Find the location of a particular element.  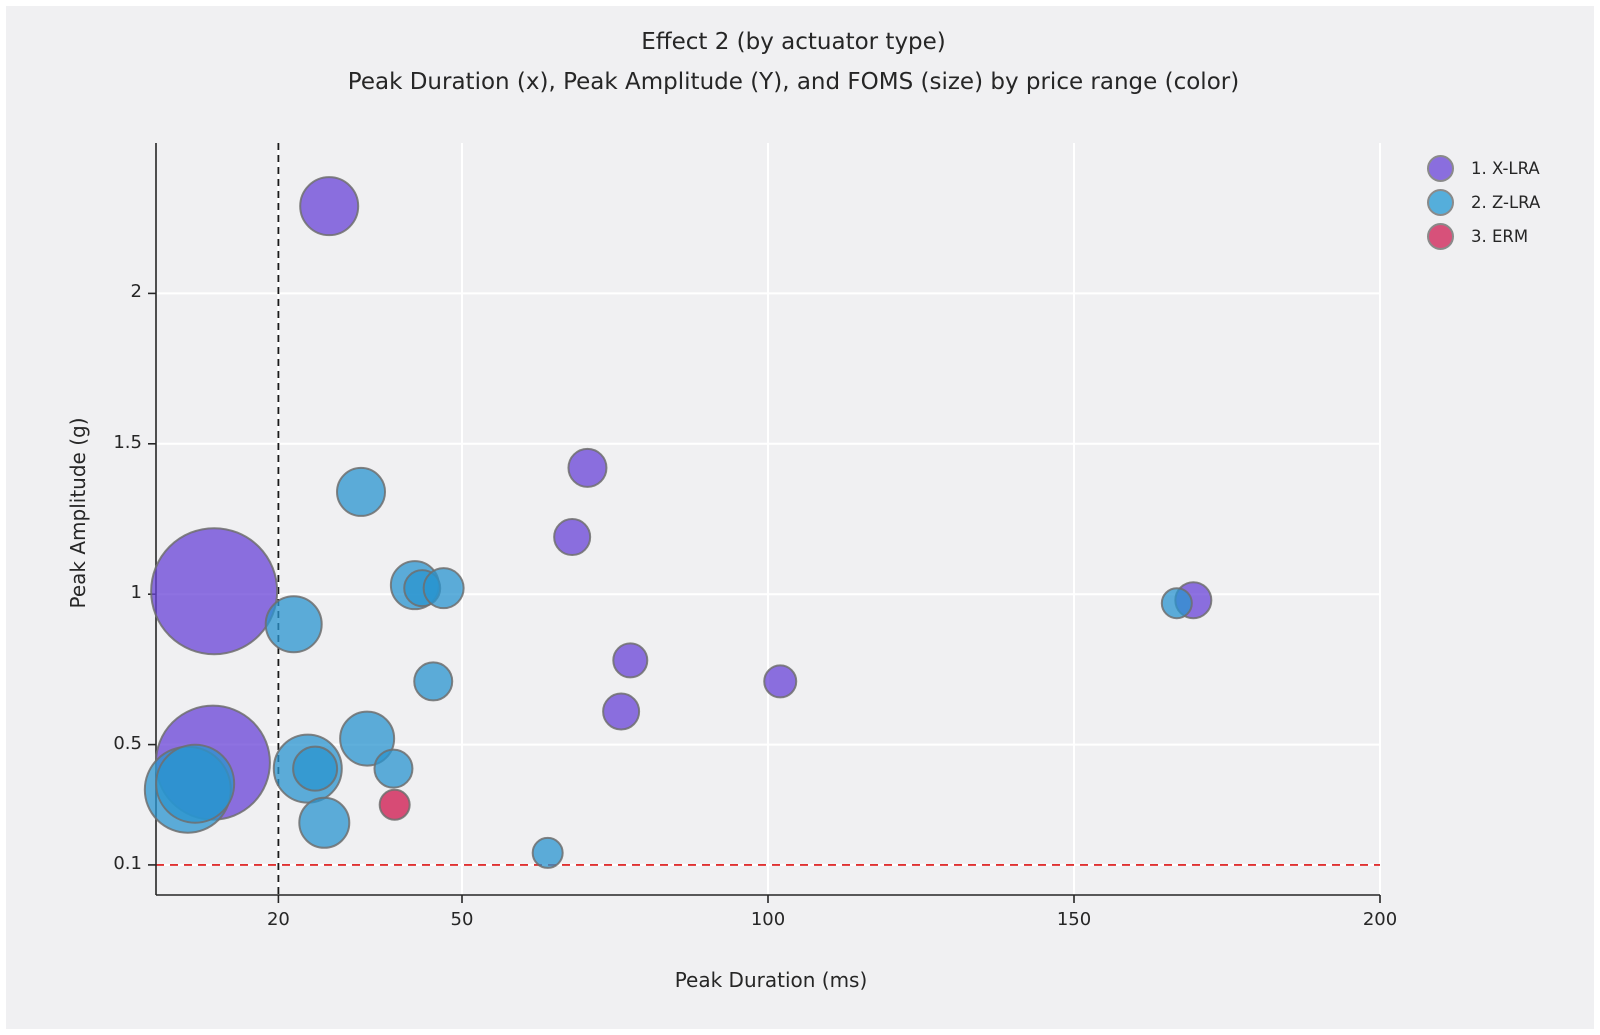

legend-item-x-lra: 1. X-LRA is located at coordinates (1483, 168).